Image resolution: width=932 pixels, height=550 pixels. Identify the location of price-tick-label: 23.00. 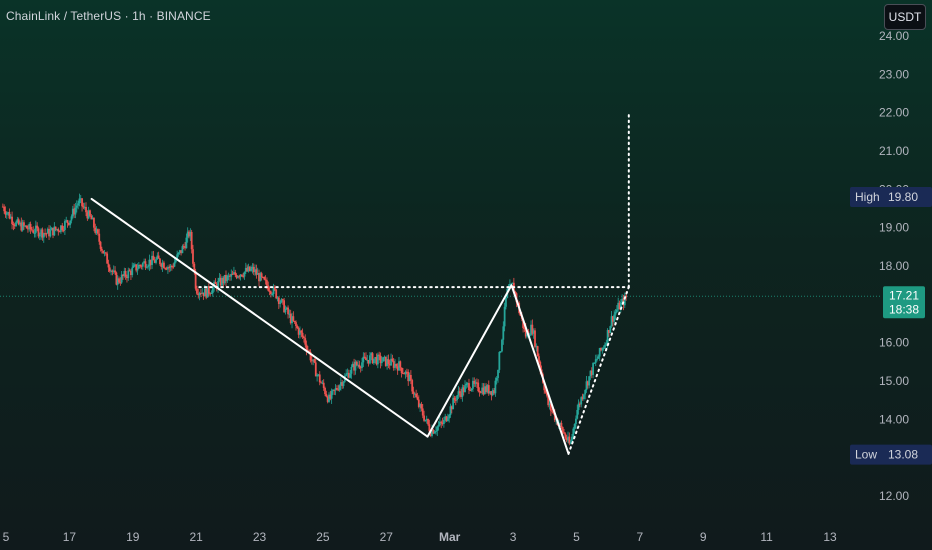
(894, 74).